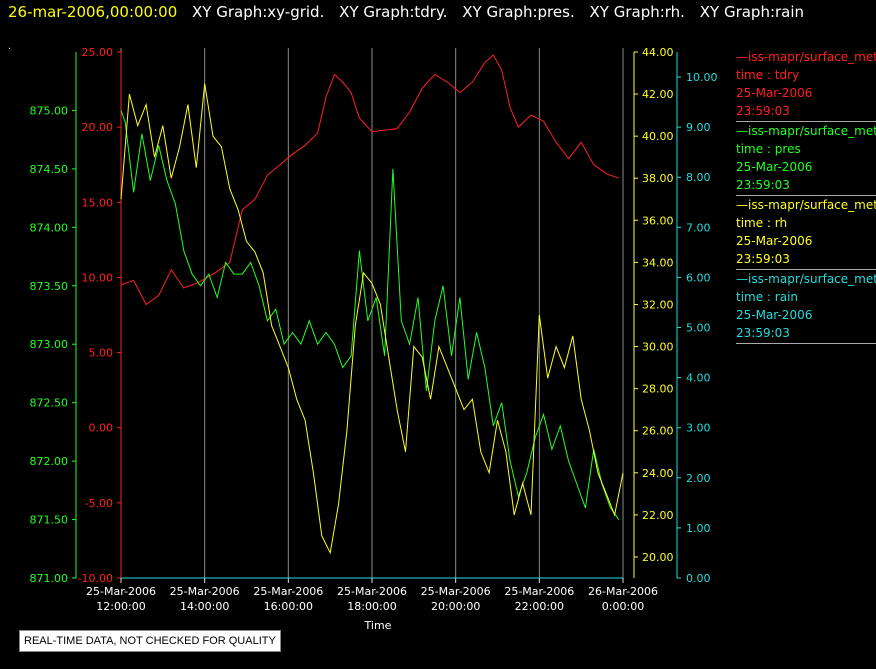 The image size is (876, 669). Describe the element at coordinates (698, 478) in the screenshot. I see `rain-tick-label: 2.00` at that location.